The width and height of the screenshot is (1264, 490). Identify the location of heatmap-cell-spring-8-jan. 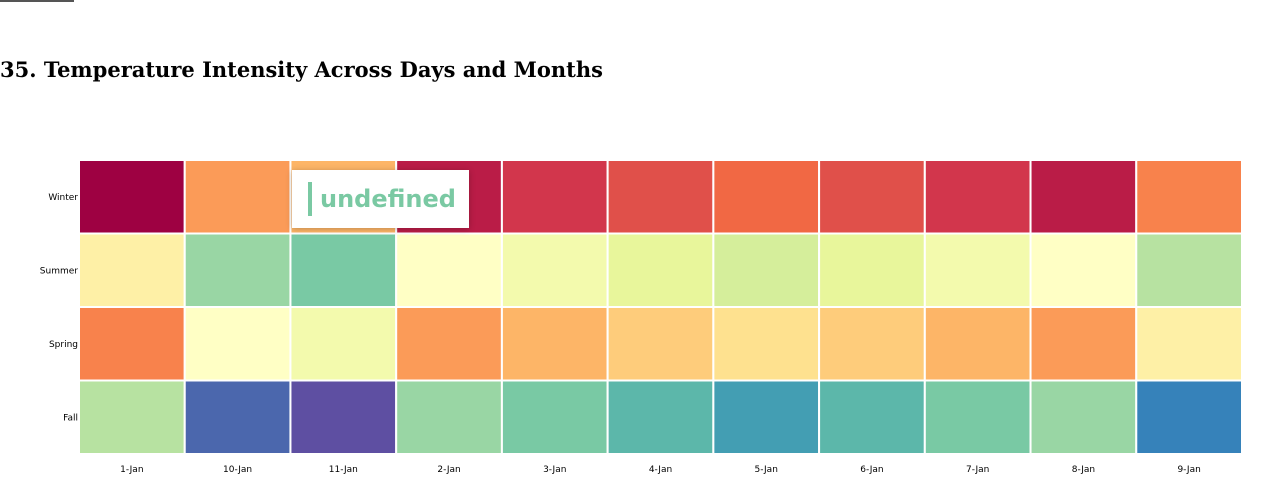
(1083, 344).